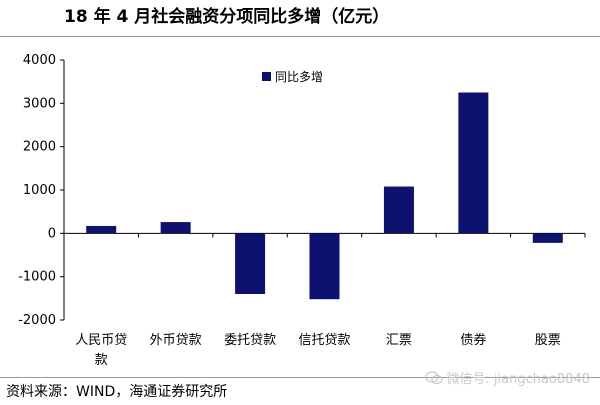 The height and width of the screenshot is (405, 600). I want to click on y-tick-label: 2000, so click(39, 147).